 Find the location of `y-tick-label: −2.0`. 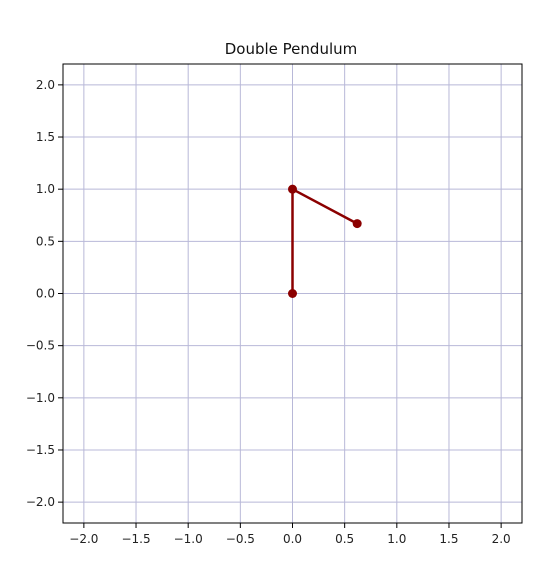

y-tick-label: −2.0 is located at coordinates (40, 502).